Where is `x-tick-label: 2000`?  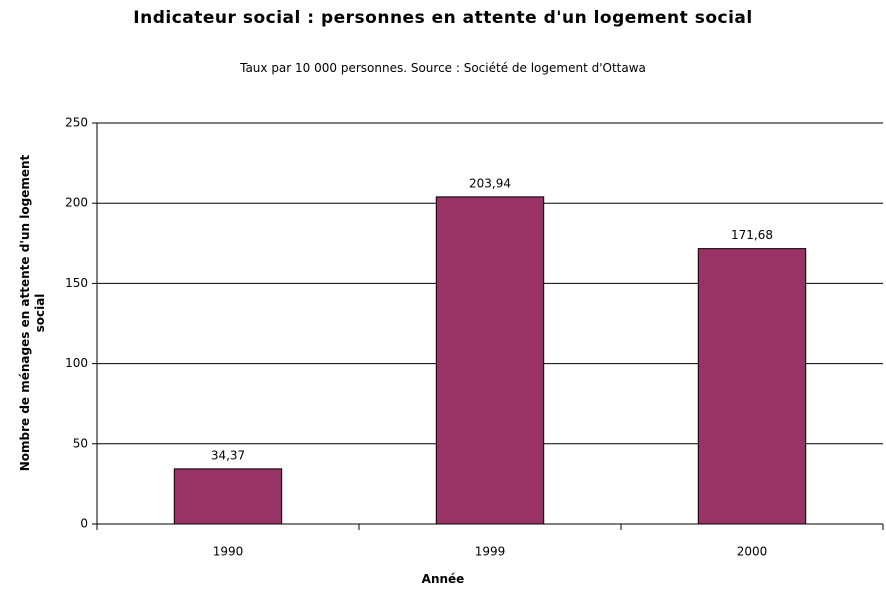 x-tick-label: 2000 is located at coordinates (752, 552).